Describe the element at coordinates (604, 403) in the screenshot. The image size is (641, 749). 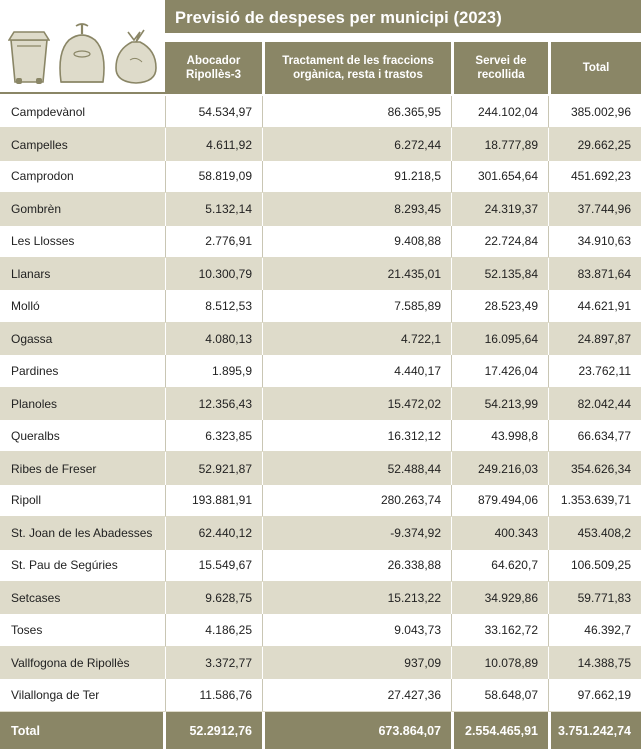
I see `cell-total: 82.042,44` at that location.